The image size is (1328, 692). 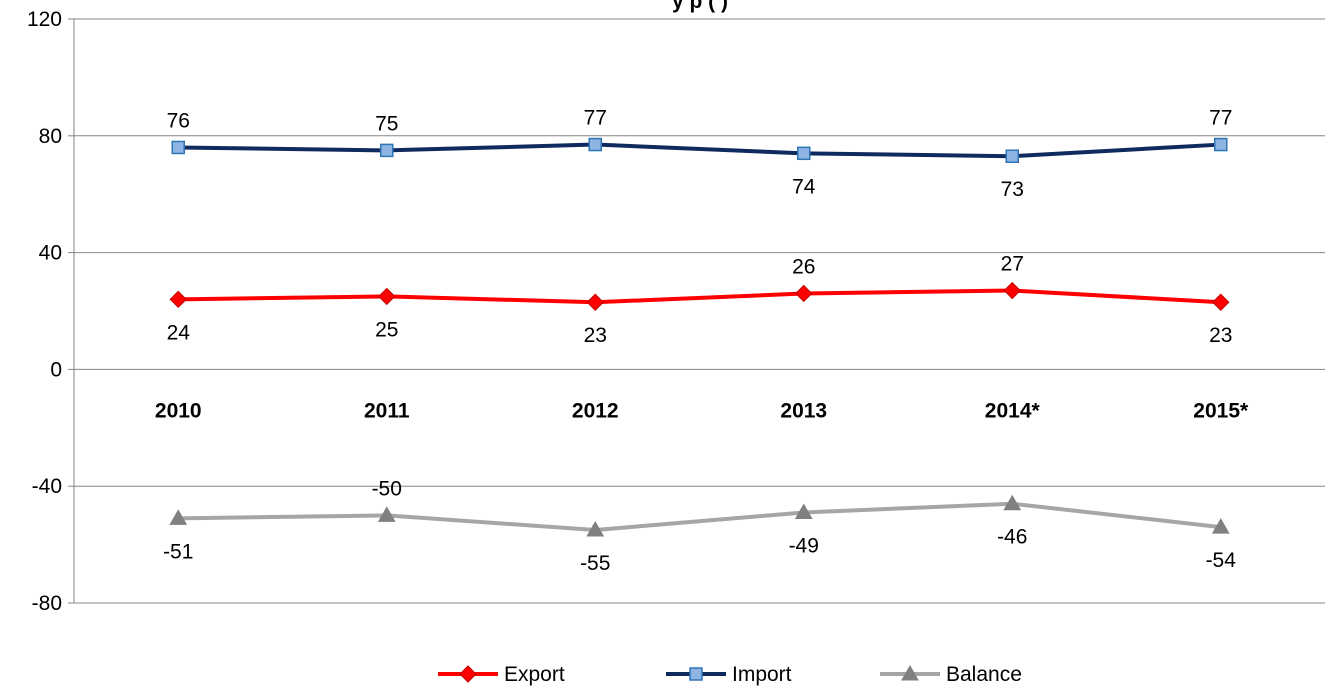 What do you see at coordinates (178, 410) in the screenshot?
I see `x-tick-label: 2010` at bounding box center [178, 410].